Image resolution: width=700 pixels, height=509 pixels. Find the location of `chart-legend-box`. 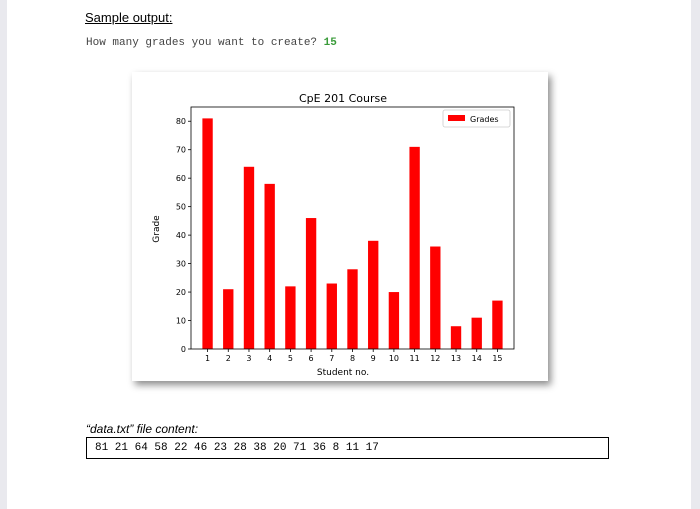

chart-legend-box is located at coordinates (476, 118).